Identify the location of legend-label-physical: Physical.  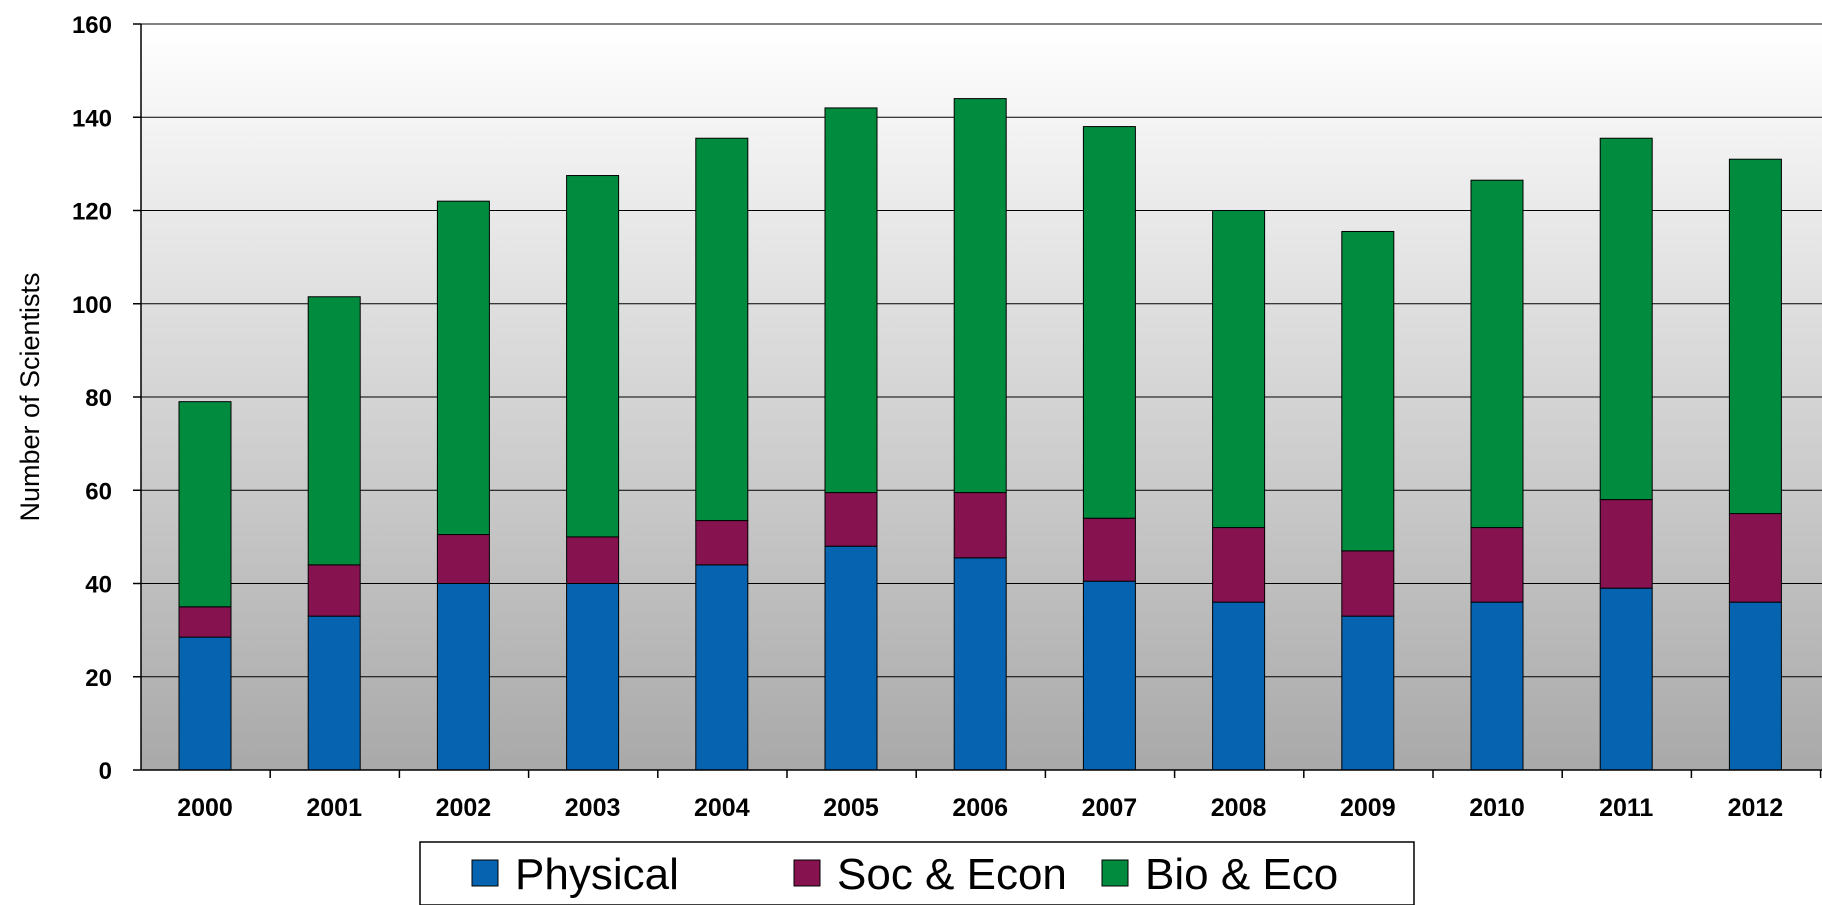
(597, 874).